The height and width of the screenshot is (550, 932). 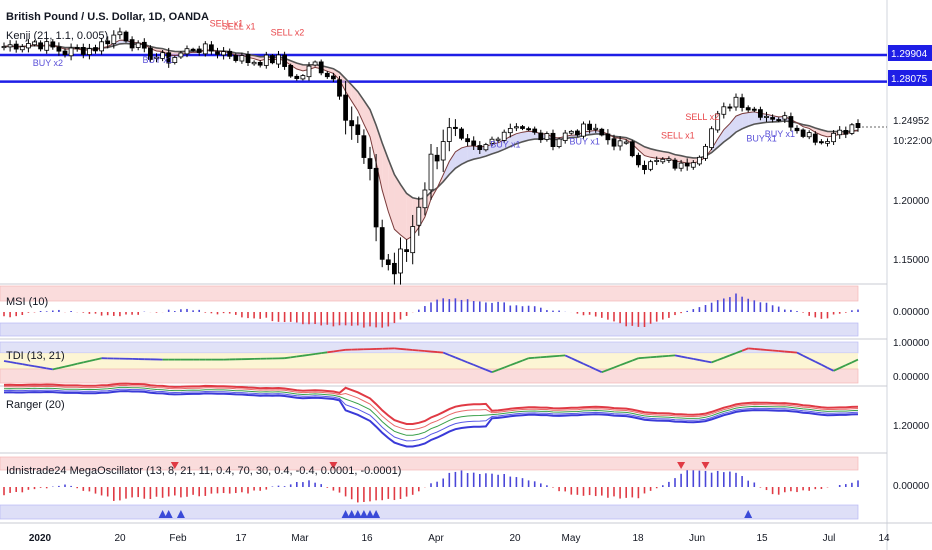 I want to click on signal-label-sell: SELL x1, so click(x=227, y=24).